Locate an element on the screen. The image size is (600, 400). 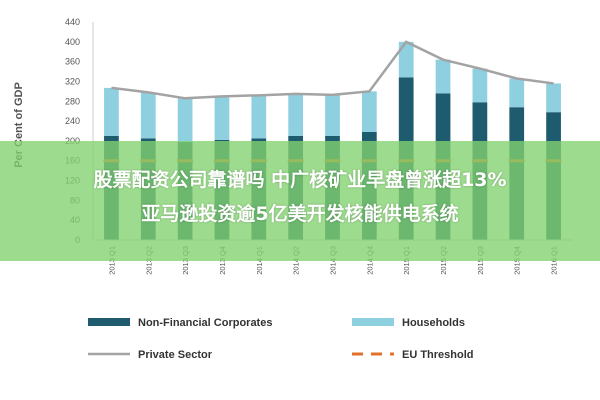
private-sector-line-path is located at coordinates (332, 70).